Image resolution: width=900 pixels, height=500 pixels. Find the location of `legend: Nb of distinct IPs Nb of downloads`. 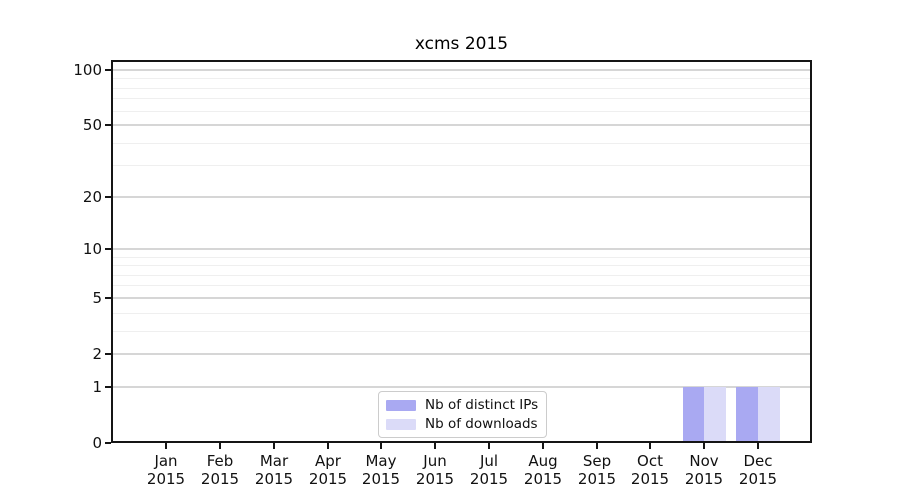

legend: Nb of distinct IPs Nb of downloads is located at coordinates (462, 414).